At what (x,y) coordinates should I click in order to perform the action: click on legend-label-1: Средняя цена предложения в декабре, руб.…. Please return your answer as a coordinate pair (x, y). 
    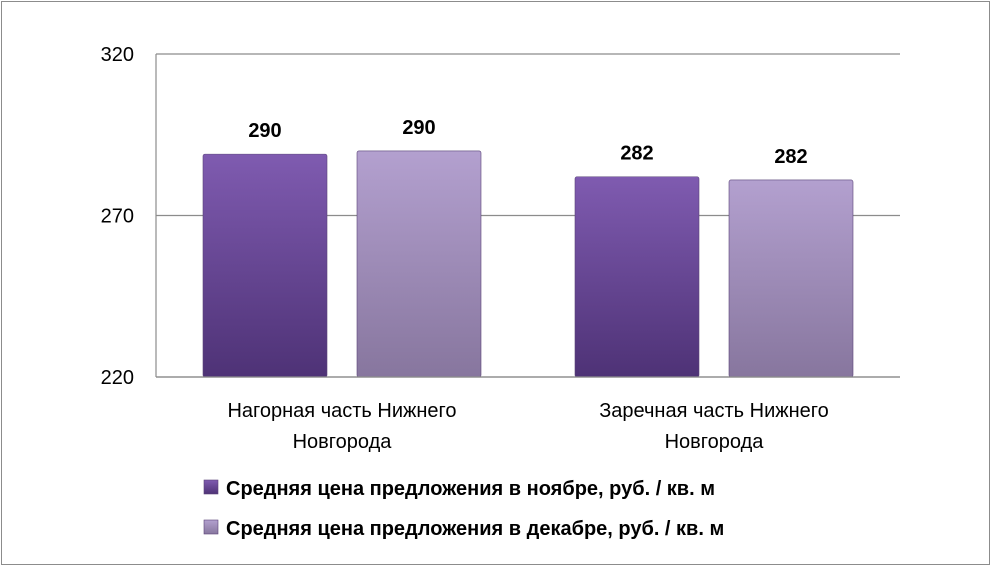
    Looking at the image, I should click on (475, 529).